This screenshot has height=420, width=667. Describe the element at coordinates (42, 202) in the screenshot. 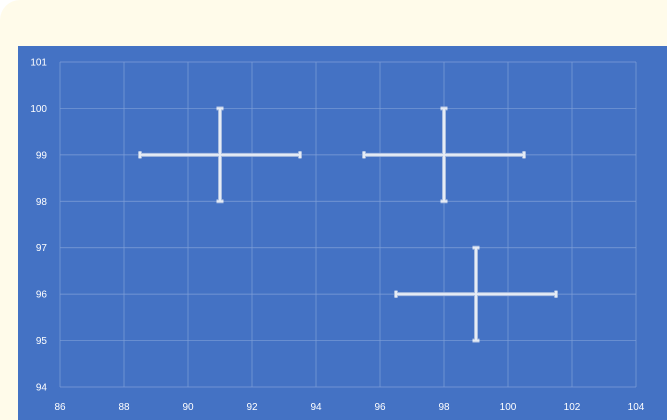

I see `y-tick-label: 98` at that location.